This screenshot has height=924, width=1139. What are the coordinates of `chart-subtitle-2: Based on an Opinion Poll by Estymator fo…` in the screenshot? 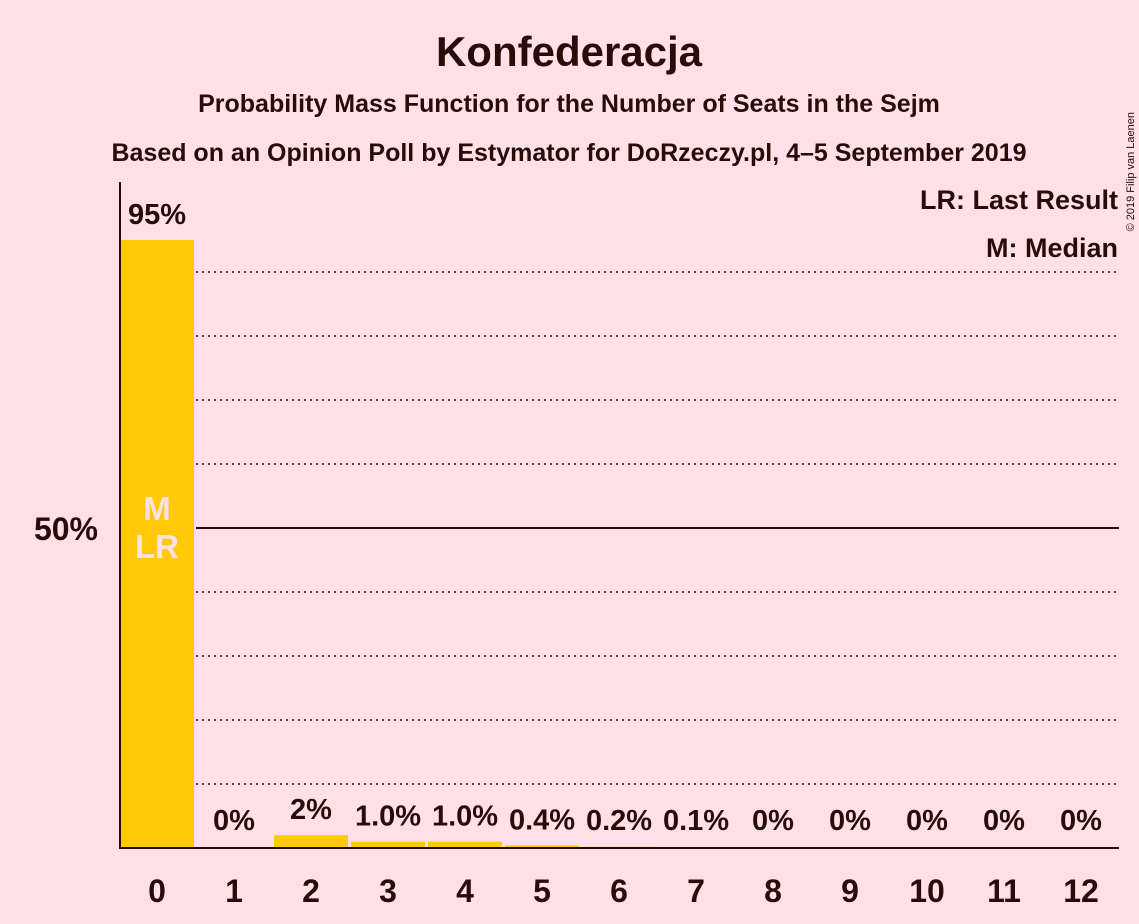 It's located at (568, 153).